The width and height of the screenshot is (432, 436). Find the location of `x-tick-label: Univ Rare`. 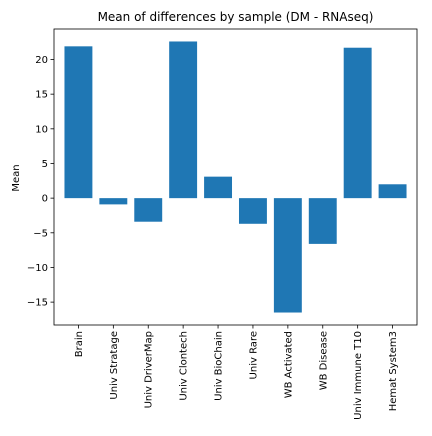

x-tick-label: Univ Rare is located at coordinates (253, 355).